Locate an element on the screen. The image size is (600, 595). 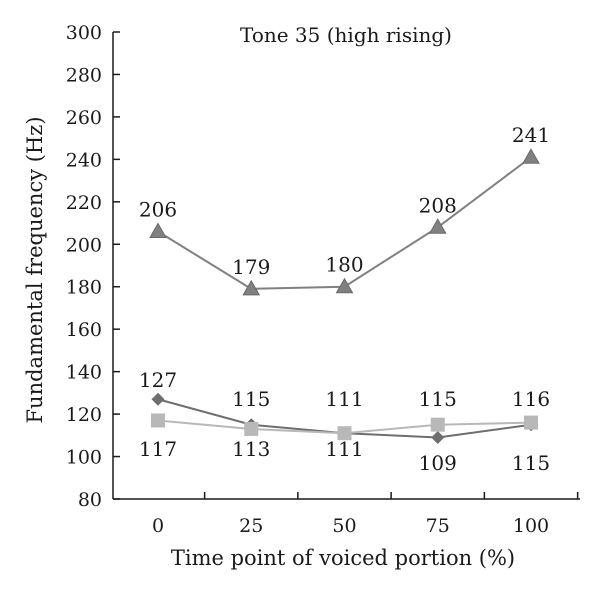
data-label: 113 is located at coordinates (251, 449).